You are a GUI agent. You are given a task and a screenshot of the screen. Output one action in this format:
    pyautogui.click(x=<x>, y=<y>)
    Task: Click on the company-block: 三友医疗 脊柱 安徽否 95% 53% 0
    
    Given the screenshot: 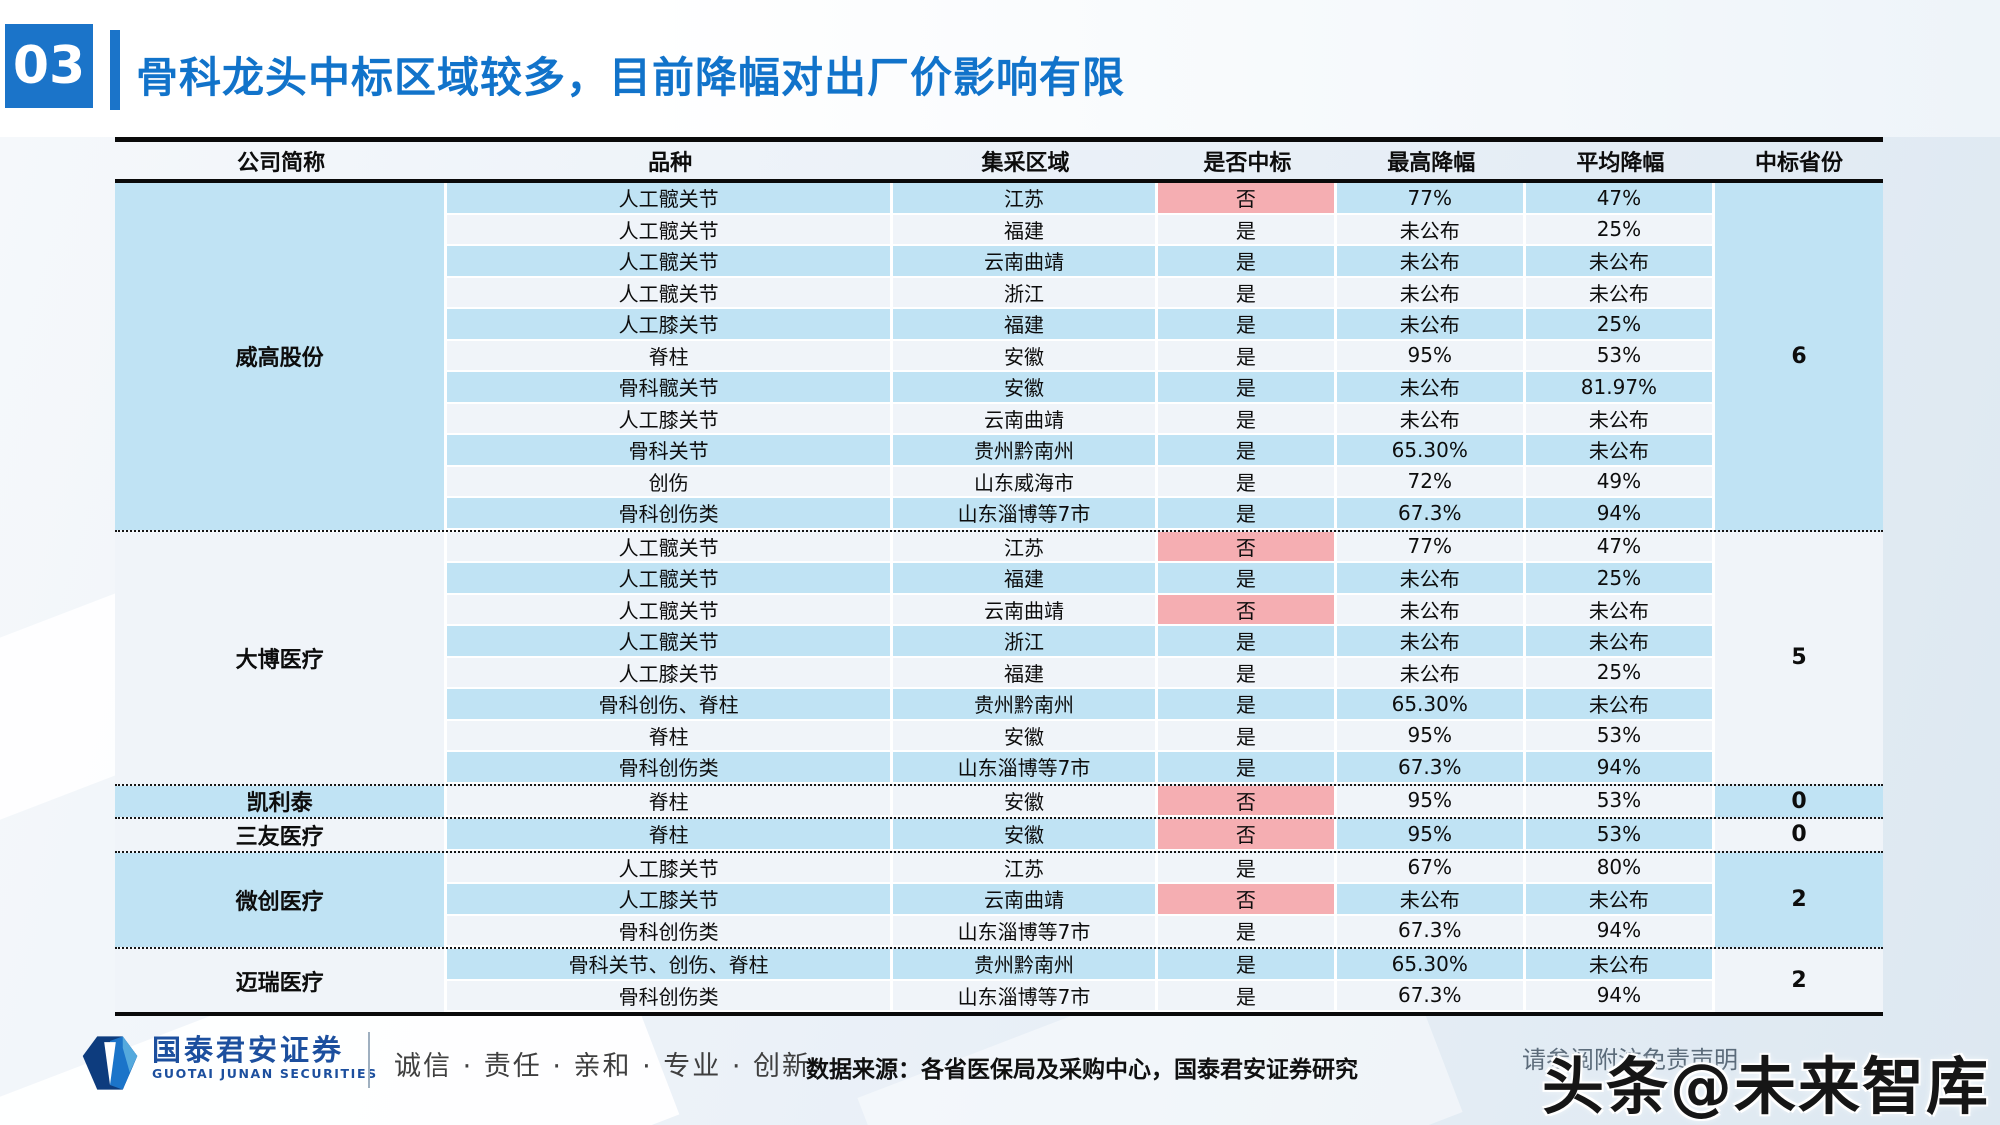 What is the action you would take?
    pyautogui.click(x=999, y=834)
    